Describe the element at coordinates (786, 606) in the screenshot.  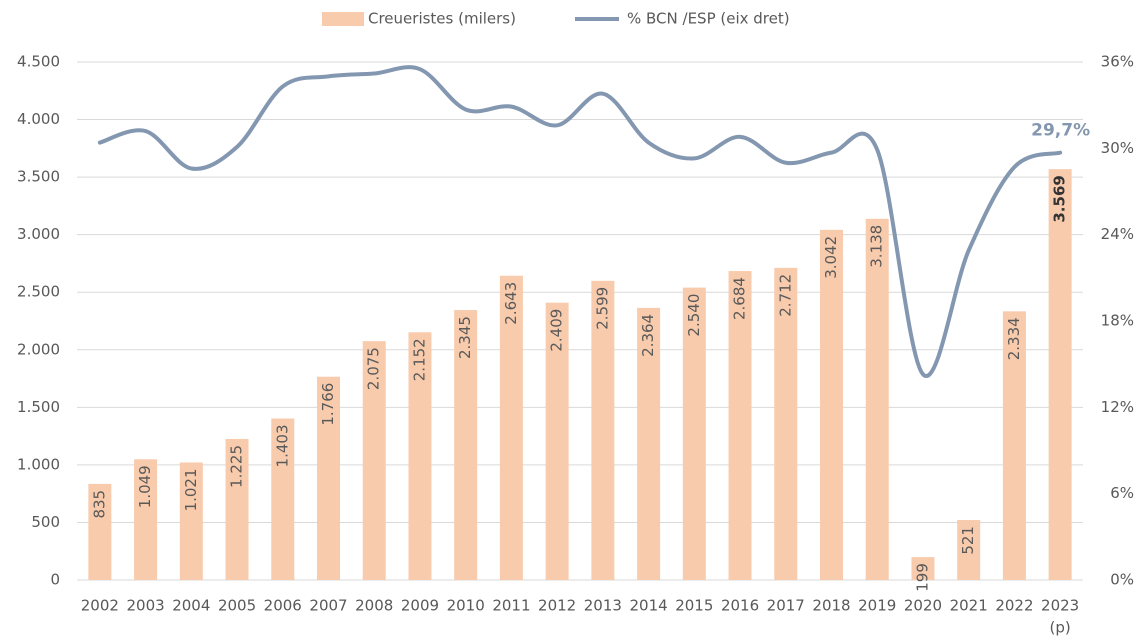
I see `x-tick-label: 2017` at that location.